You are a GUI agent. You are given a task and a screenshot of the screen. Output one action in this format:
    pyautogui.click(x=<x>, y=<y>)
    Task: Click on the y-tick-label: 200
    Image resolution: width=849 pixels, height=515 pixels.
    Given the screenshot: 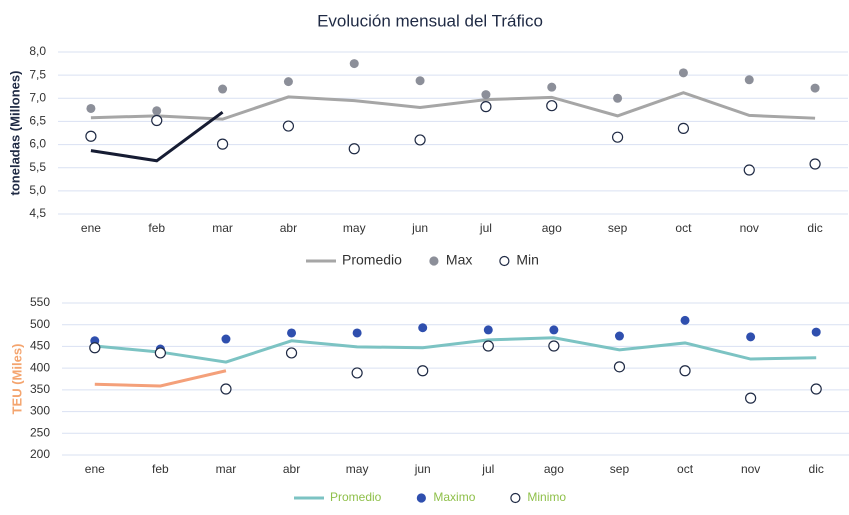 What is the action you would take?
    pyautogui.click(x=40, y=454)
    